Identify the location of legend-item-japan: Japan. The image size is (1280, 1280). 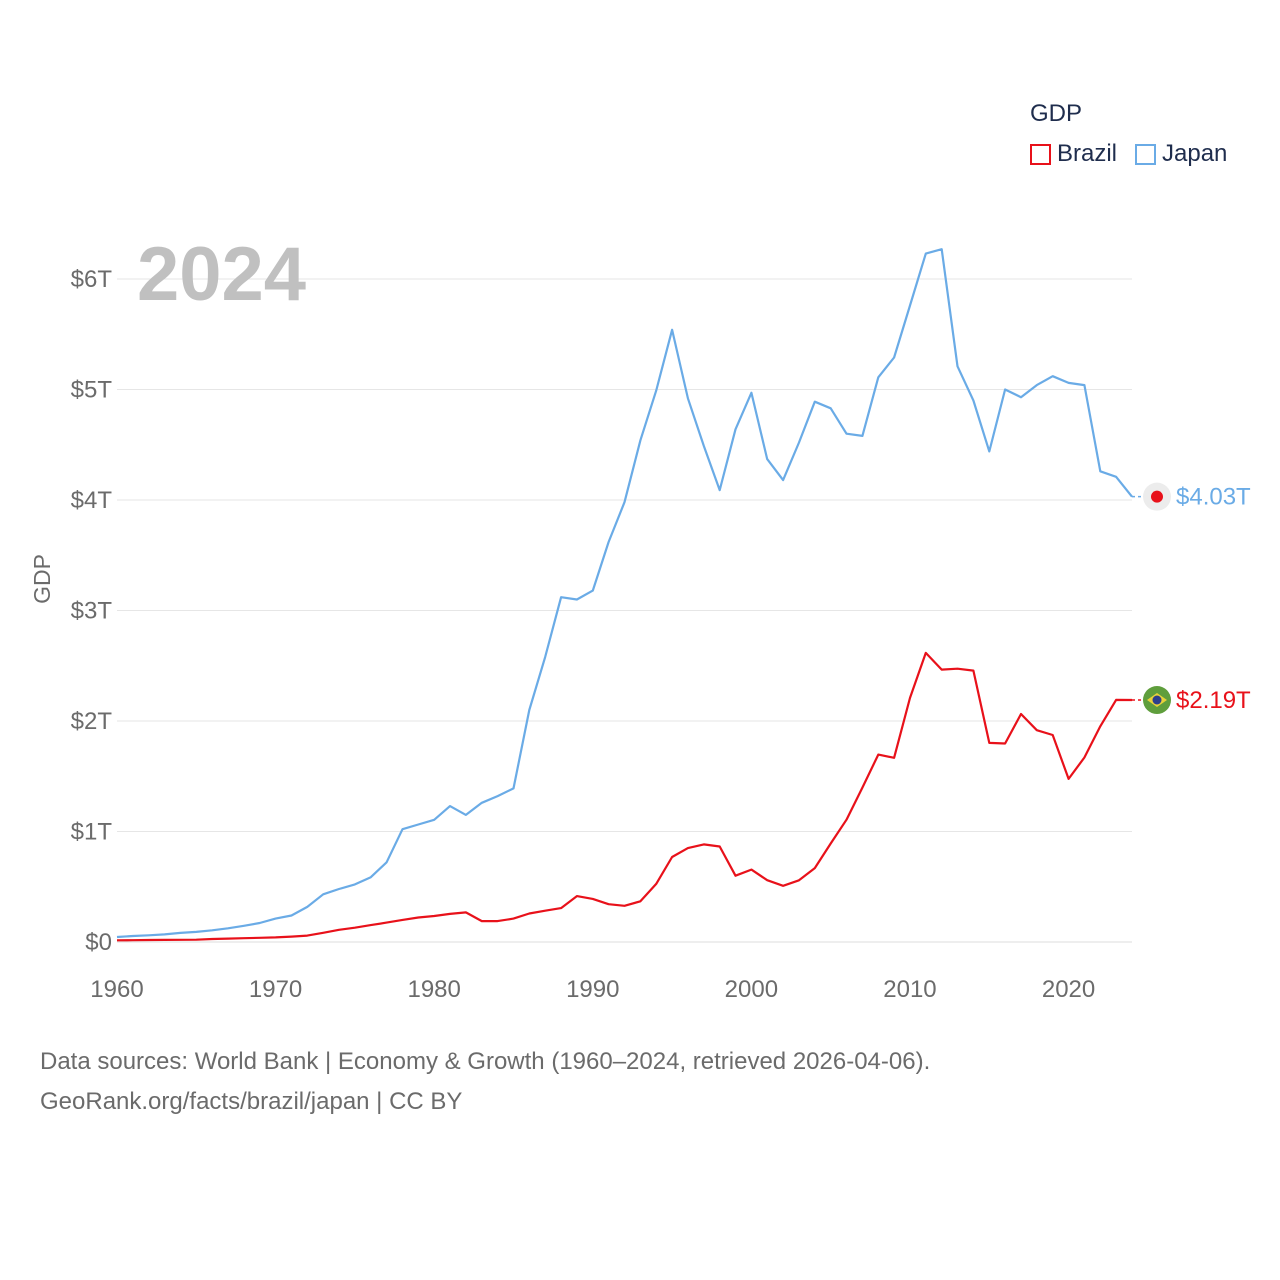
(1181, 154).